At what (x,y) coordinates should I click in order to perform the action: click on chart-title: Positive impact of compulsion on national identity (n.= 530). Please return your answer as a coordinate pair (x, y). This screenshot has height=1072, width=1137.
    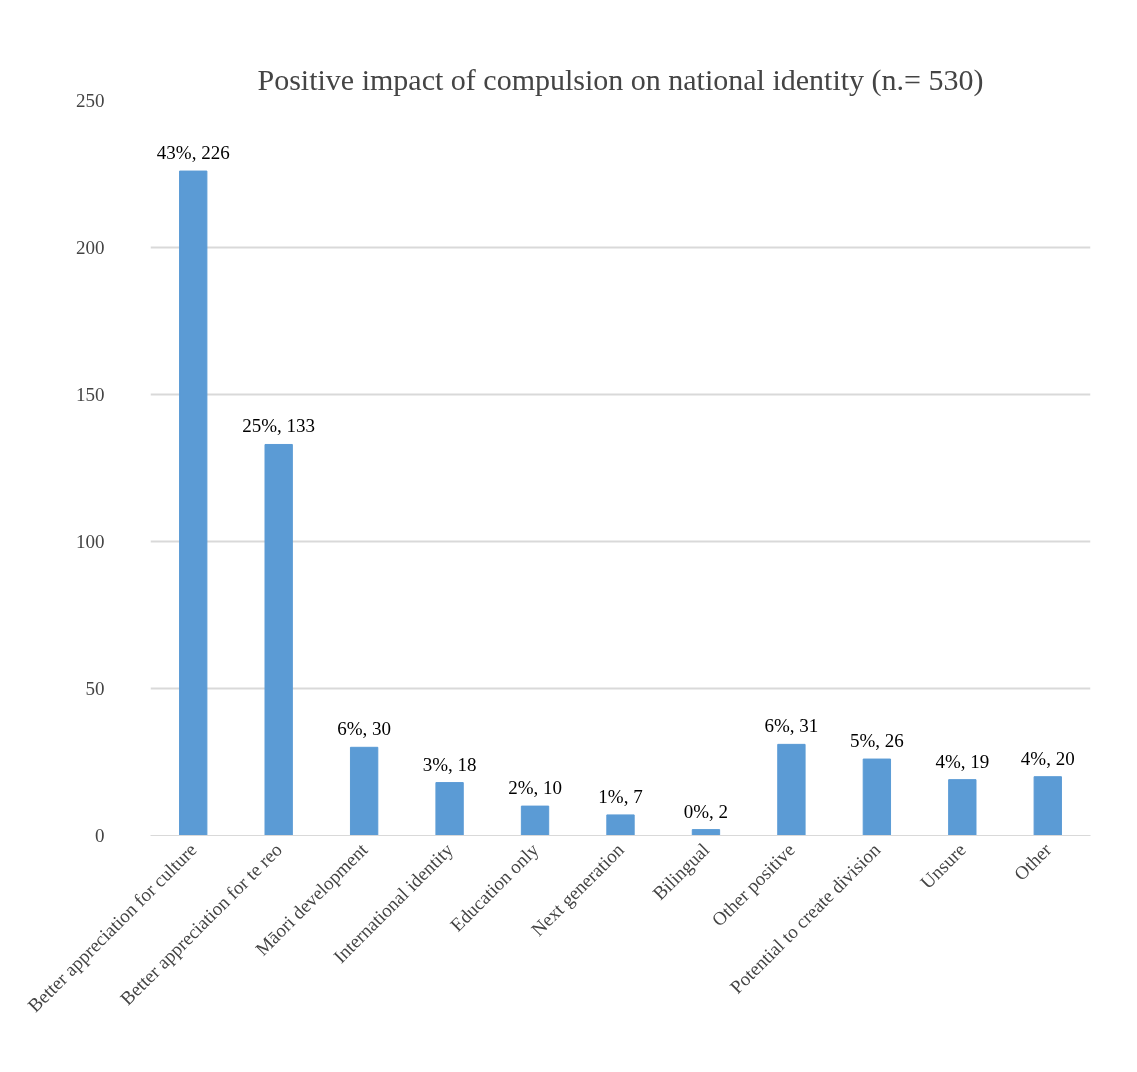
    Looking at the image, I should click on (620, 79).